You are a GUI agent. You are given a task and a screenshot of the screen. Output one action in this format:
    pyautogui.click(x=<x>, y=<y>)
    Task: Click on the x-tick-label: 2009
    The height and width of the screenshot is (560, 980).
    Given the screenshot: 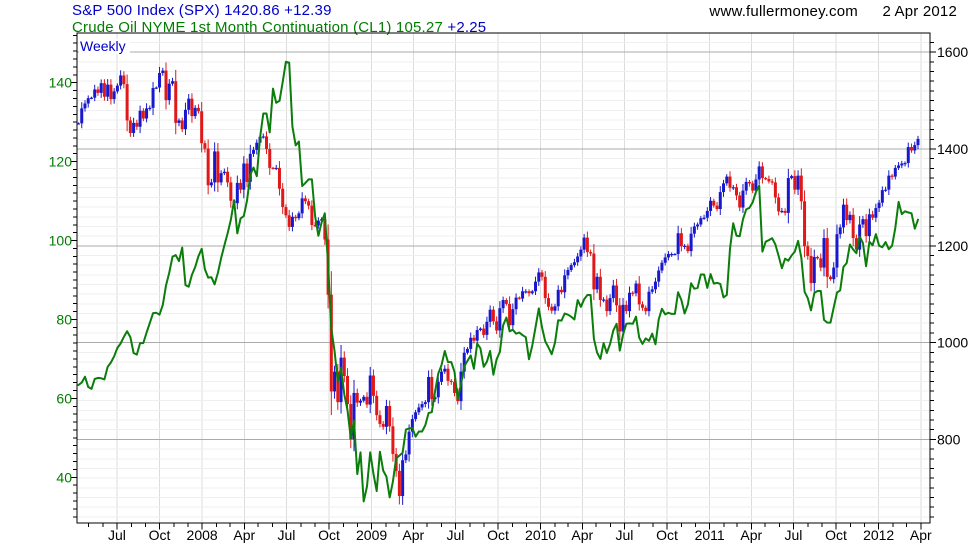 What is the action you would take?
    pyautogui.click(x=371, y=535)
    